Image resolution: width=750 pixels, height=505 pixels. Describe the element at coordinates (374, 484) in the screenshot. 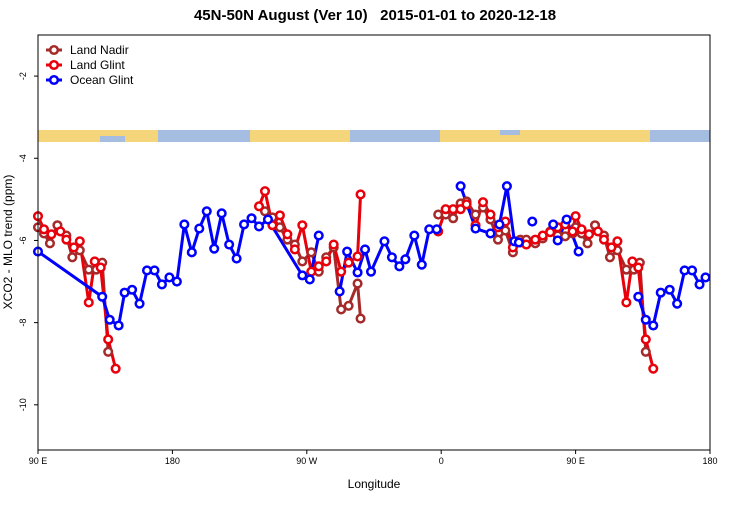

I see `x-axis-label: Longitude` at that location.